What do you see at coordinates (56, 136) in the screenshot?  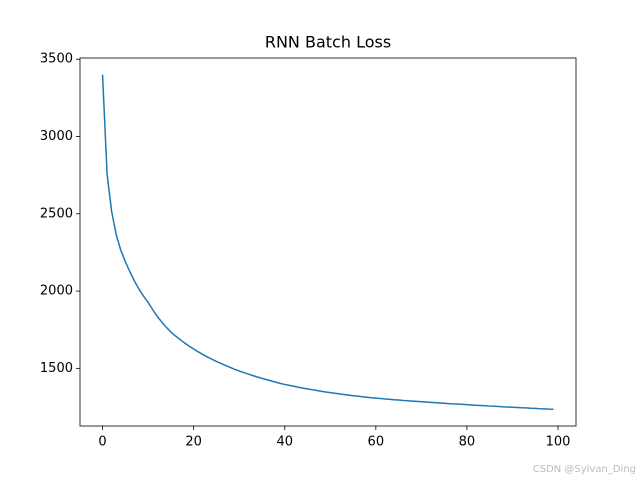 I see `y-tick-label: 3000` at bounding box center [56, 136].